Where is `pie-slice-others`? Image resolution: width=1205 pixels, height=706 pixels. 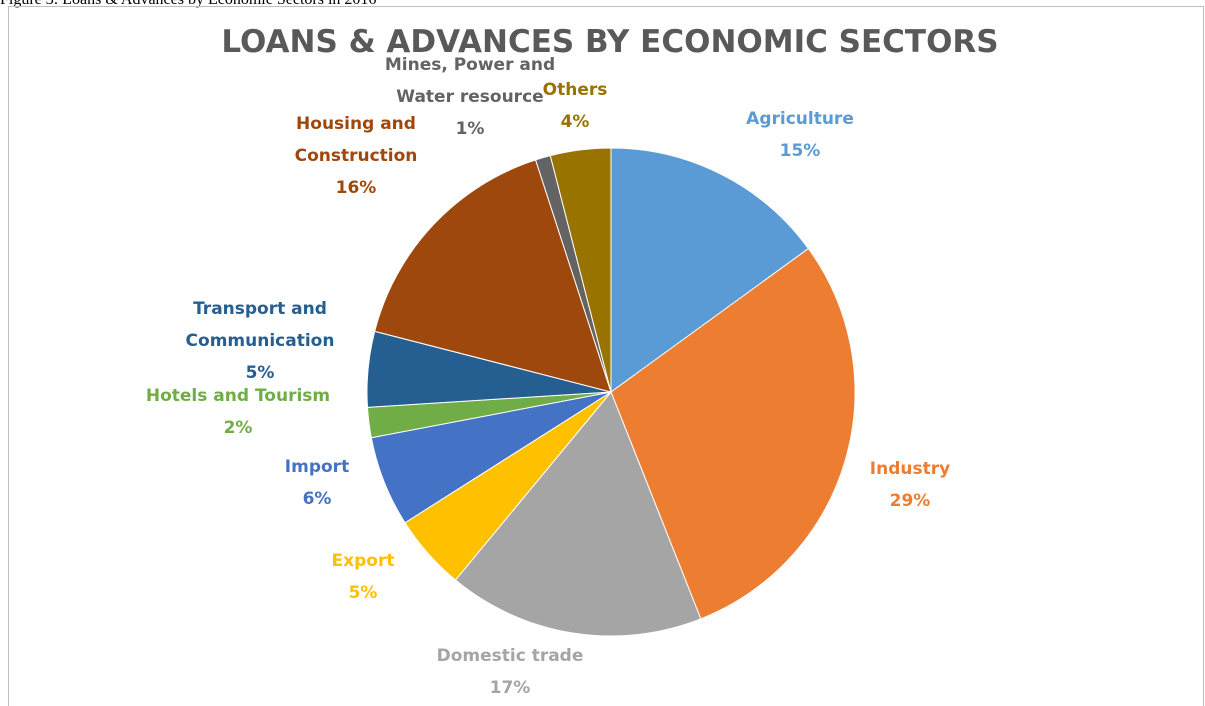
pie-slice-others is located at coordinates (580, 270).